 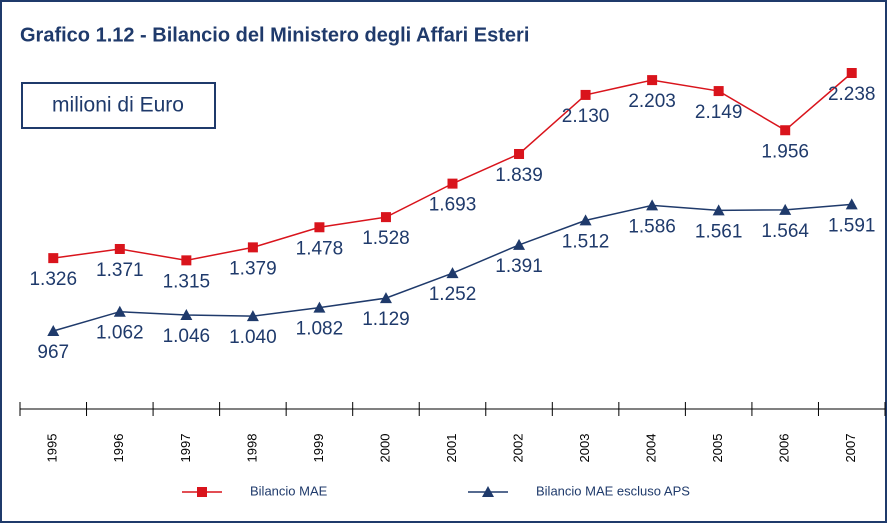 I want to click on value-label: 1.062, so click(x=120, y=333).